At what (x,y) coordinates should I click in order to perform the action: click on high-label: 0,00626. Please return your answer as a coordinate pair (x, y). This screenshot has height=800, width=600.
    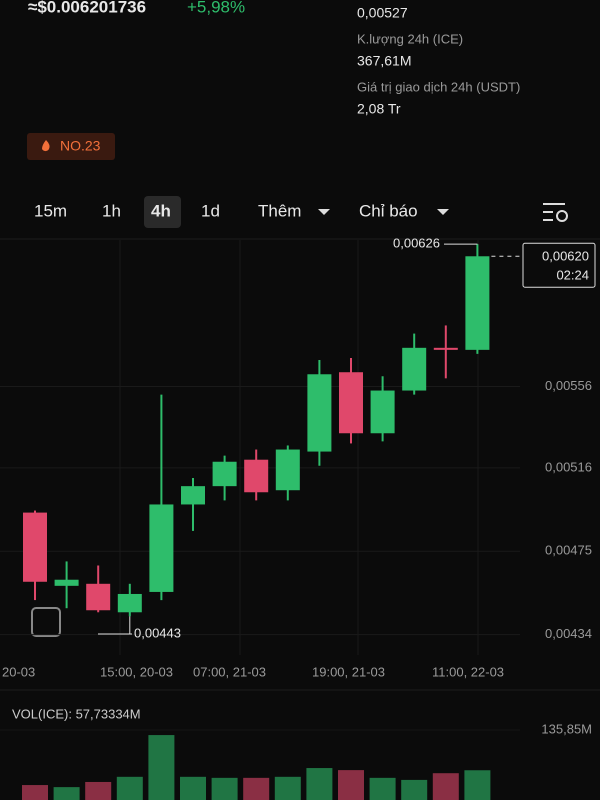
    Looking at the image, I should click on (416, 243).